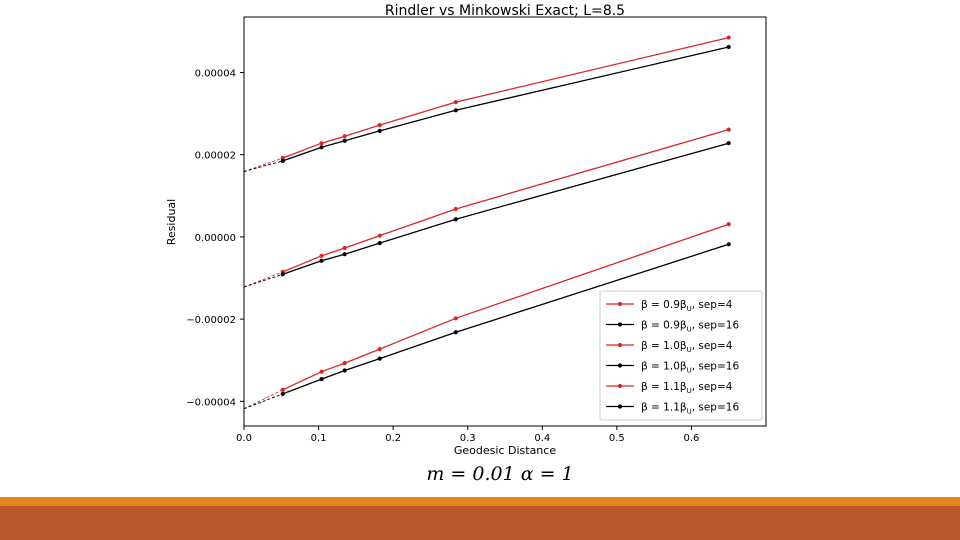 The image size is (960, 540). I want to click on legend-label: β = 1.1βU, sep=4, so click(687, 388).